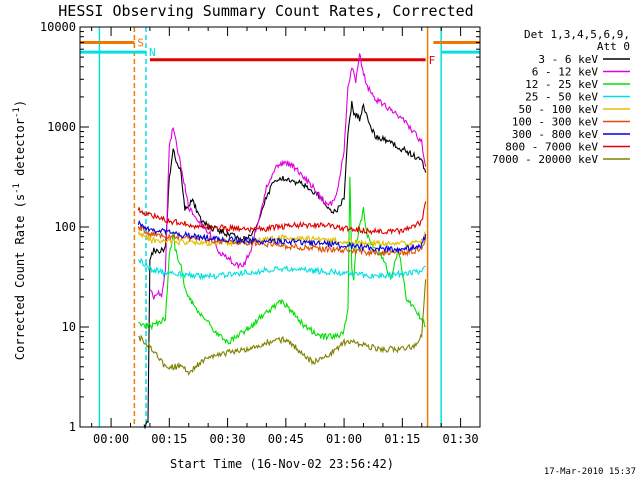 This screenshot has height=485, width=640. I want to click on y-axis-label-sup: -1, so click(17, 188).